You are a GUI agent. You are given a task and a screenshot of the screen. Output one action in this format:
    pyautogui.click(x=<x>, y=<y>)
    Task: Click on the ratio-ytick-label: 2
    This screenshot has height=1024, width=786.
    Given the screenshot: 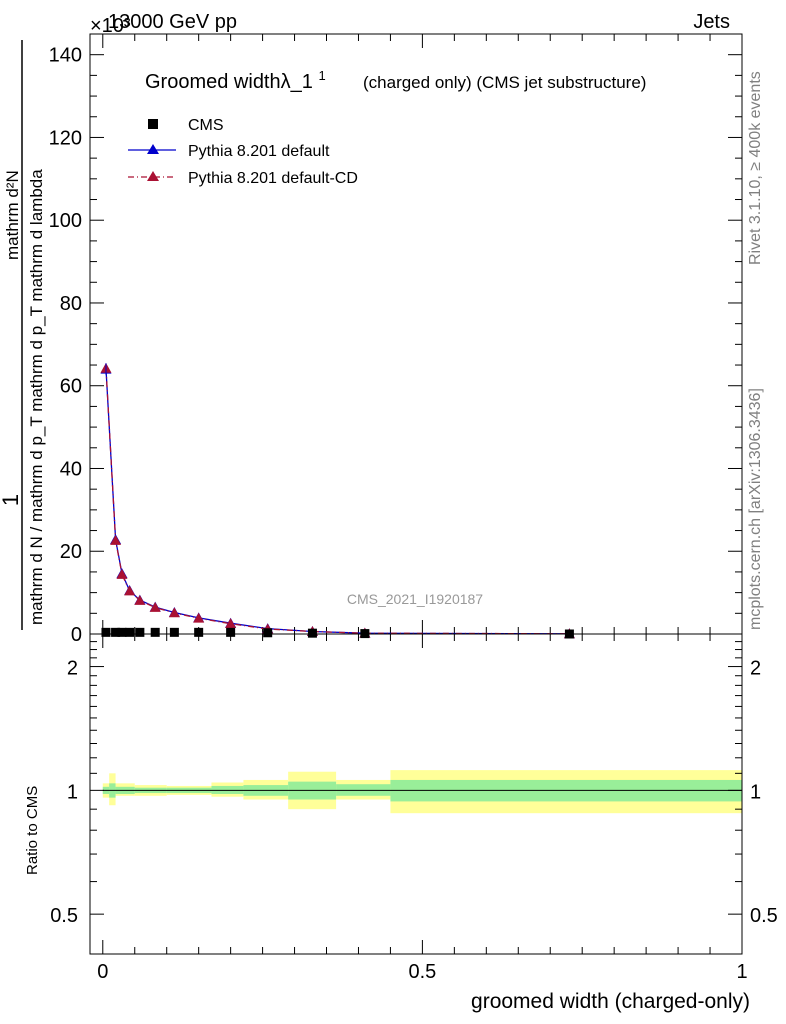 What is the action you would take?
    pyautogui.click(x=72, y=669)
    